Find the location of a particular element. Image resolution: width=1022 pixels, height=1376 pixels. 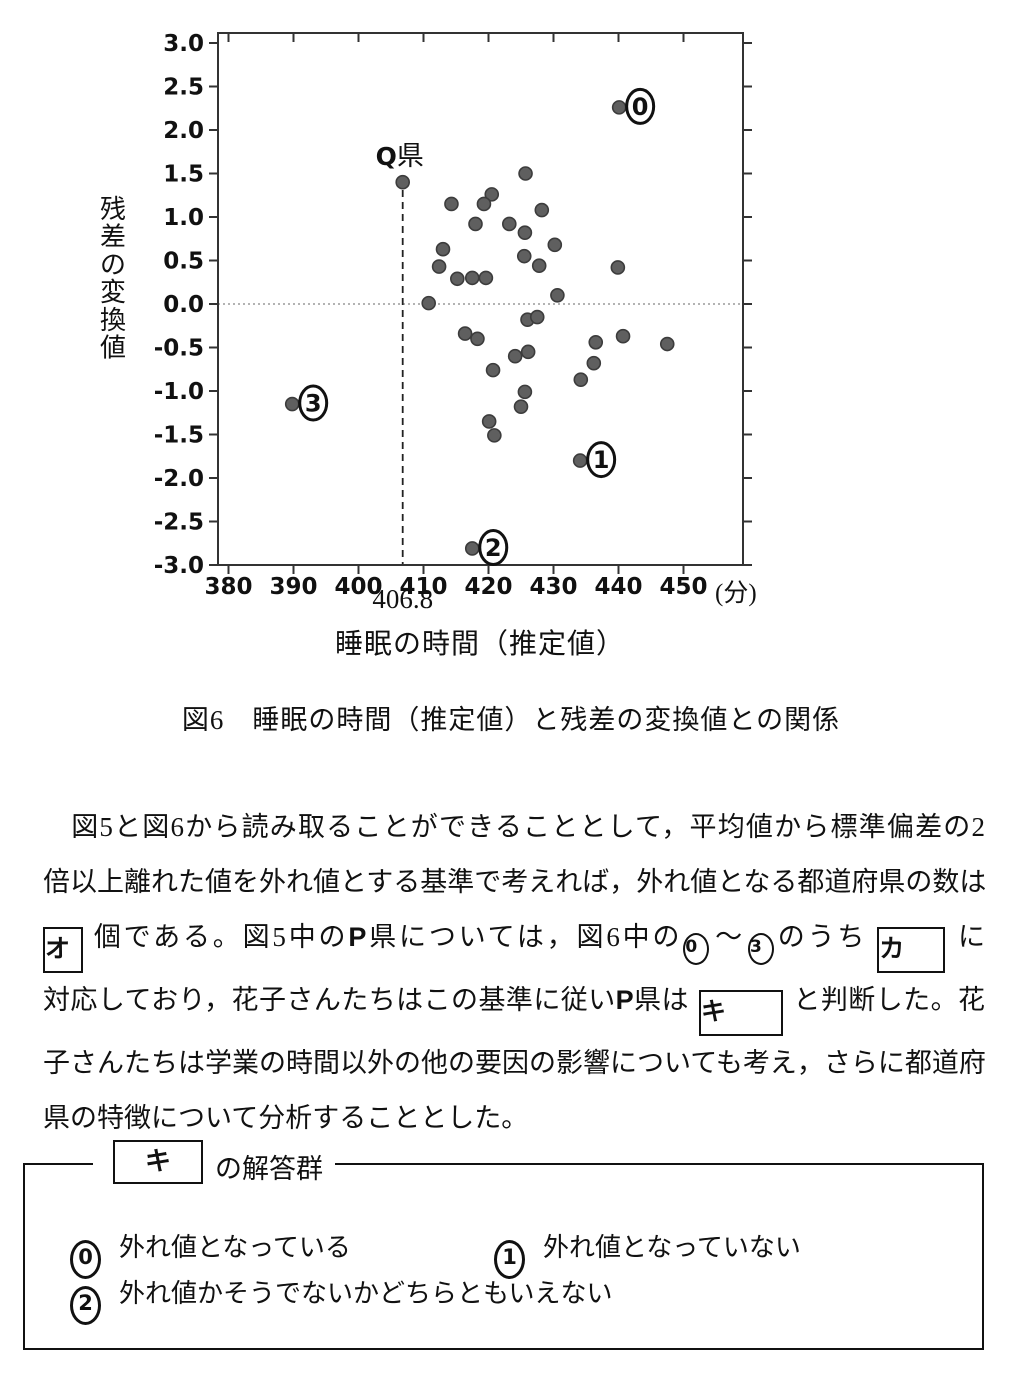

circled-number-label: 2 is located at coordinates (493, 548).